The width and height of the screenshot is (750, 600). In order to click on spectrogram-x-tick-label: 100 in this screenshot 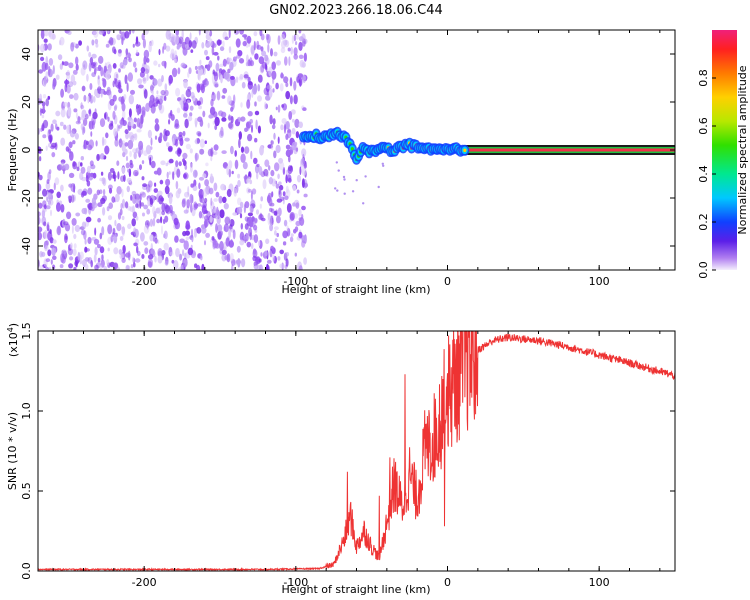, I will do `click(599, 281)`.